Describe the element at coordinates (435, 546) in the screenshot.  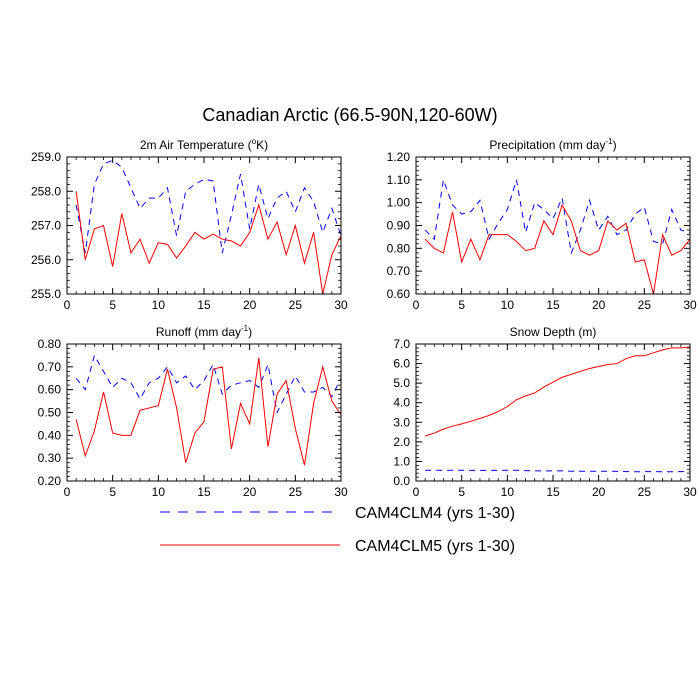
I see `legend-label-cam4clm5: CAM4CLM5 (yrs 1-30)` at that location.